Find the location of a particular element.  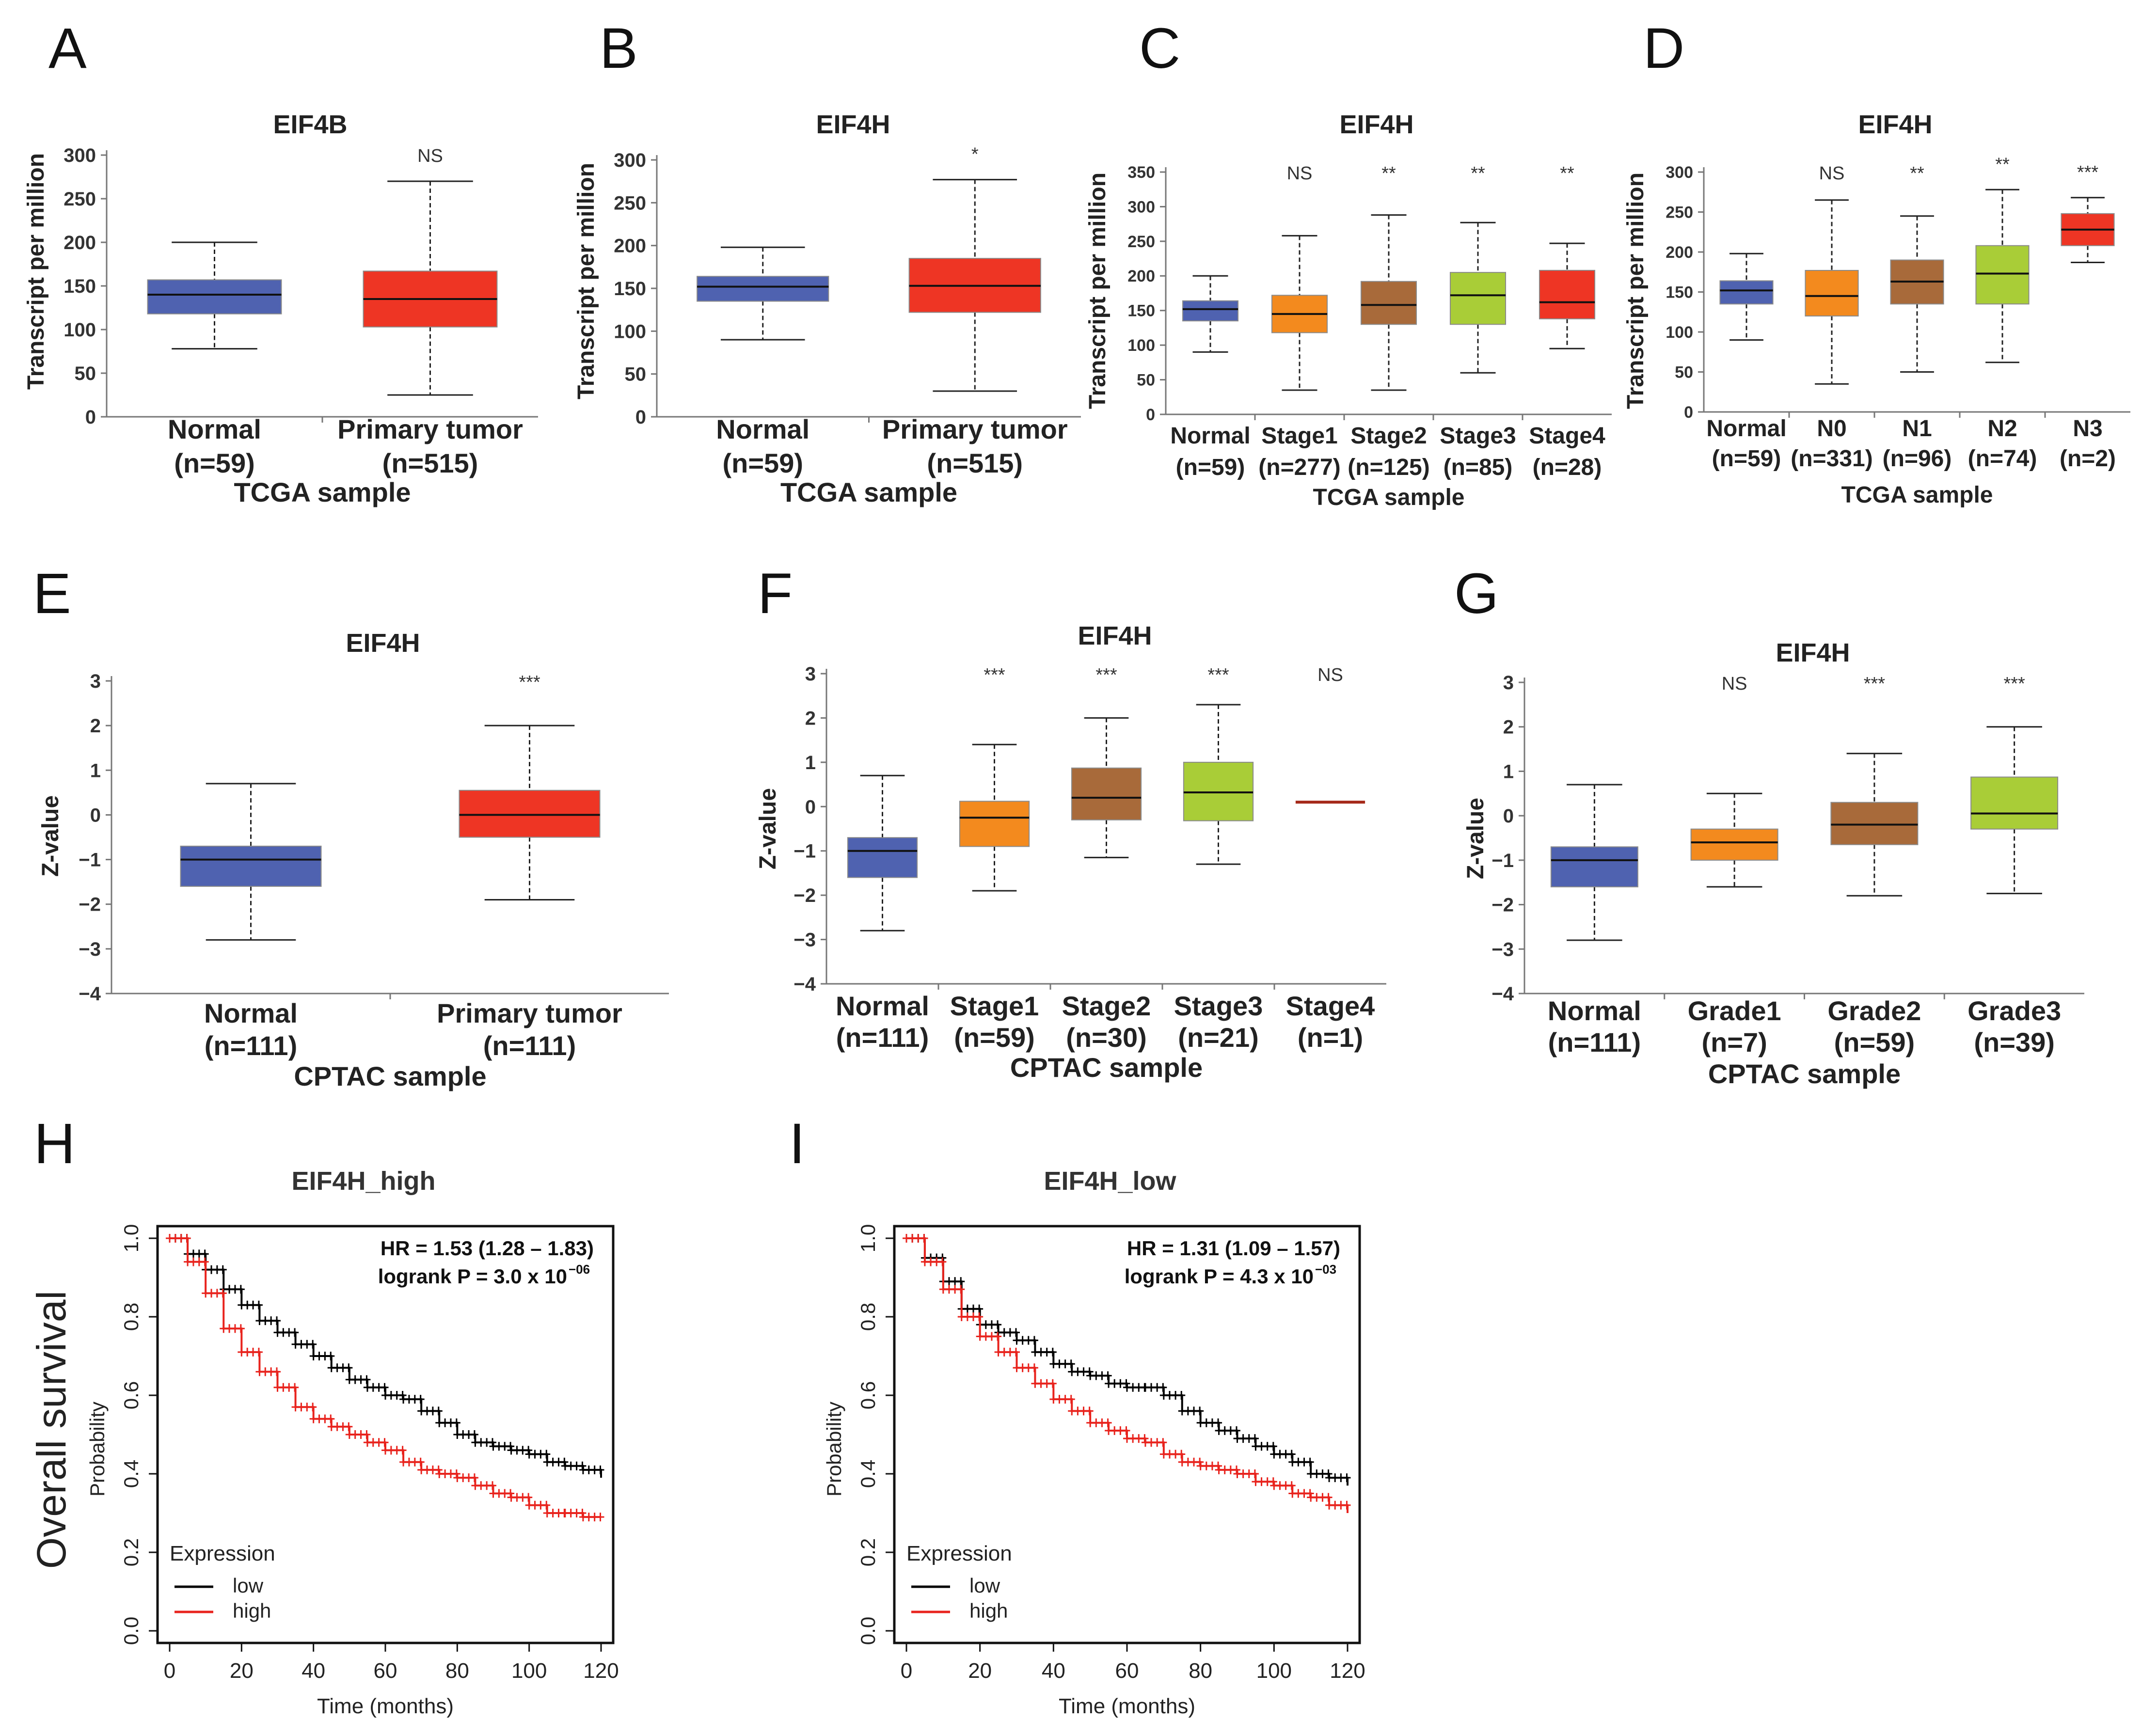

y-tick-label: 1 is located at coordinates (96, 770).